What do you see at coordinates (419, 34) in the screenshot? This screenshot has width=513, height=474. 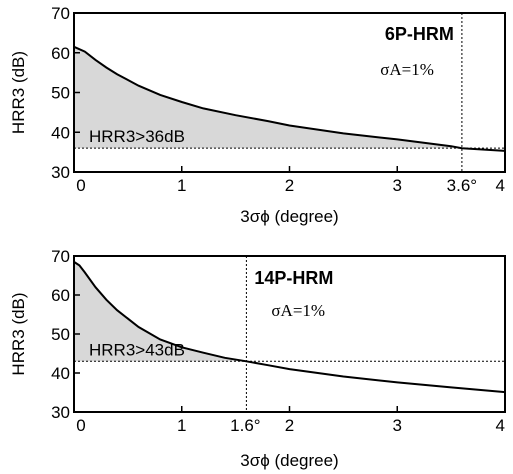 I see `chart-title: 6P-HRM` at bounding box center [419, 34].